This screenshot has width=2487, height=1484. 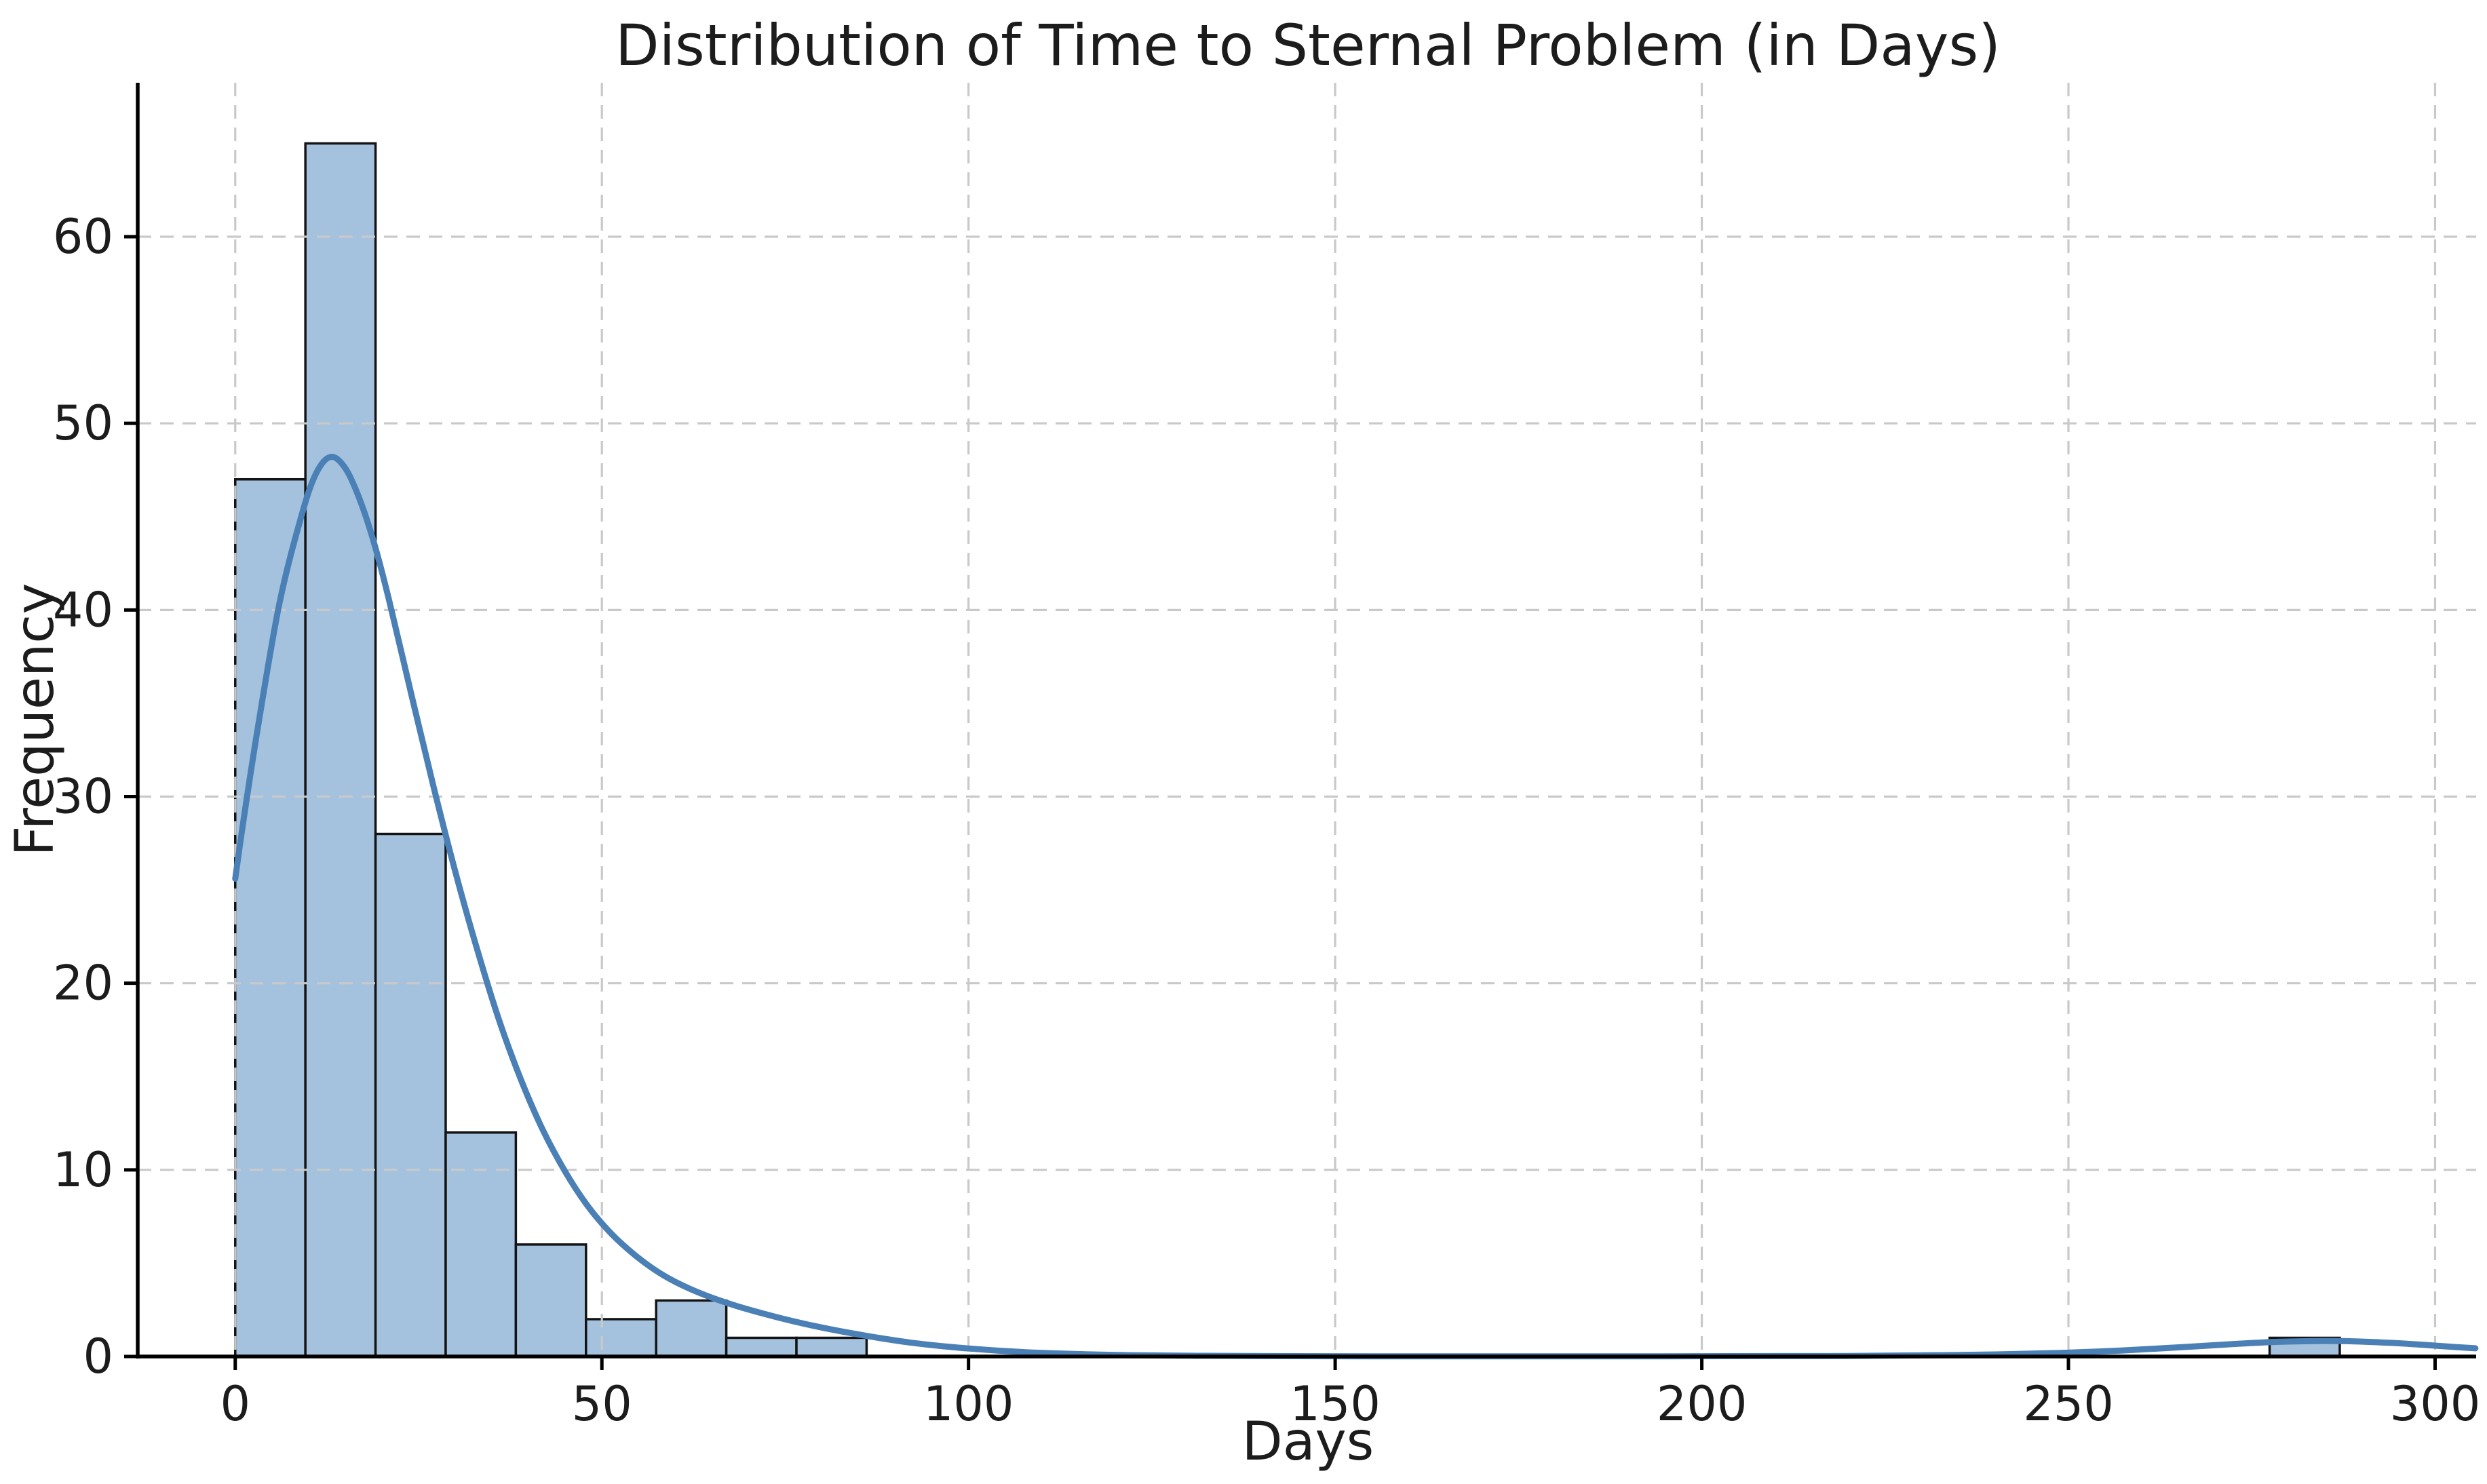 What do you see at coordinates (83, 983) in the screenshot?
I see `y-tick-label: 20` at bounding box center [83, 983].